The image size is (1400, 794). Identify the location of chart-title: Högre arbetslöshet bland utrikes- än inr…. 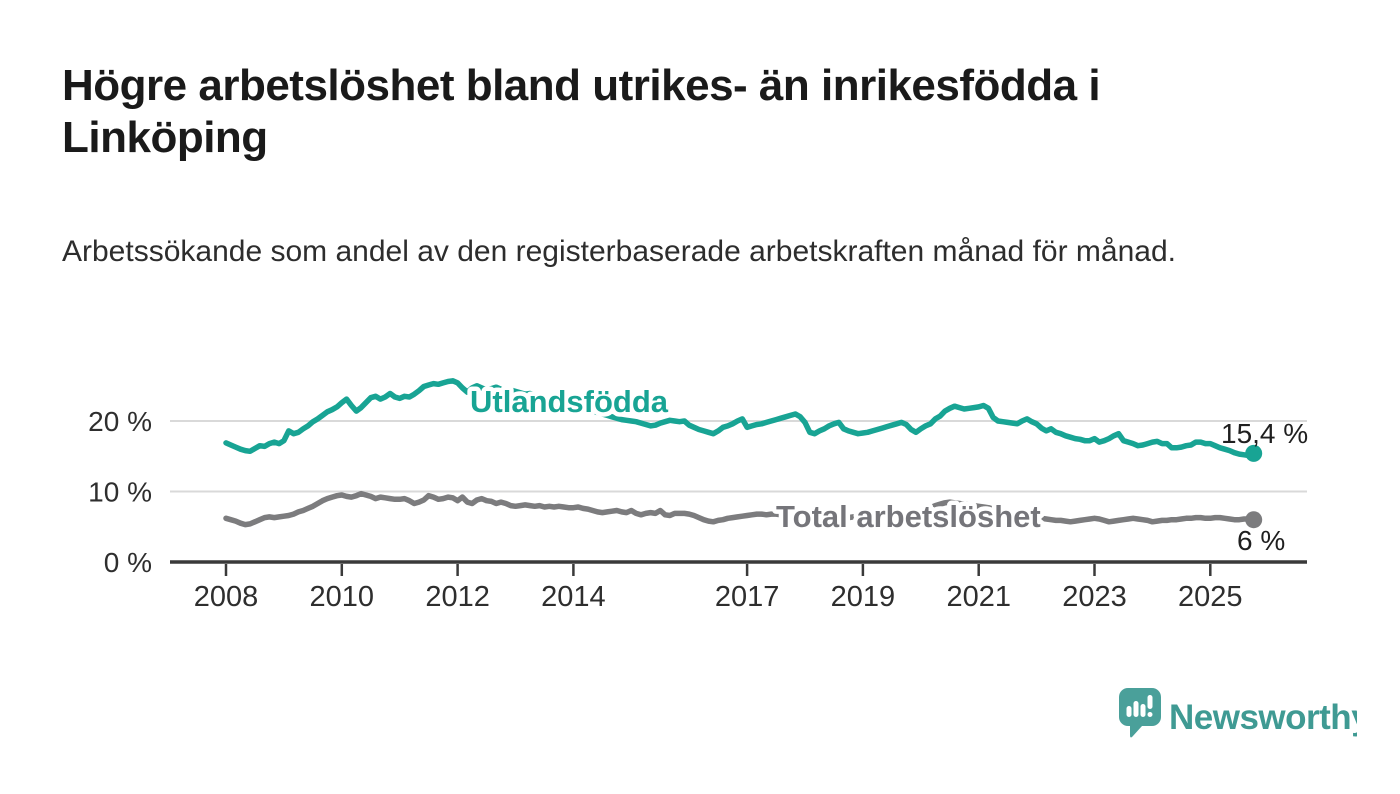
(581, 111).